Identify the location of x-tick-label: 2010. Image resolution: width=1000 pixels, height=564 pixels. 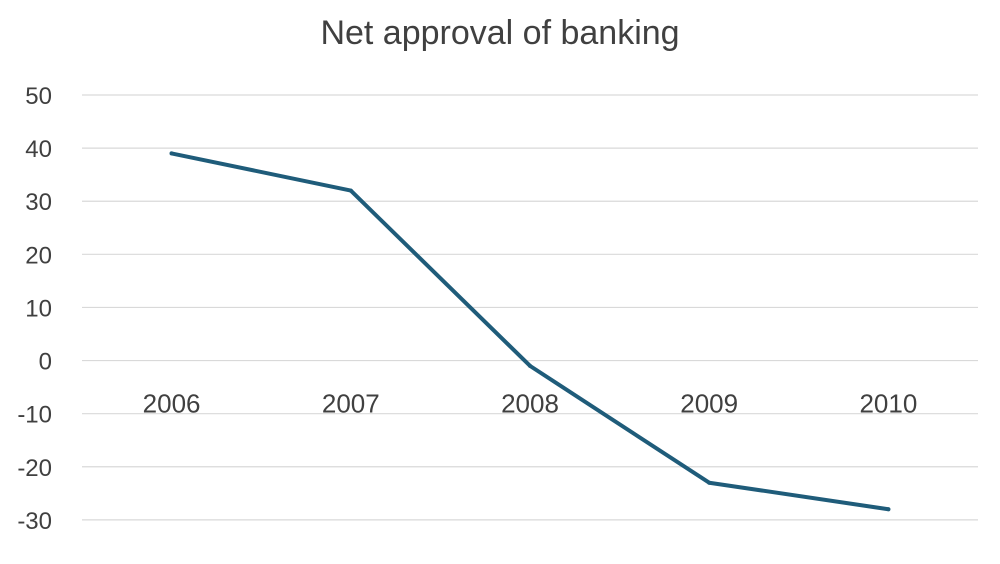
(888, 404).